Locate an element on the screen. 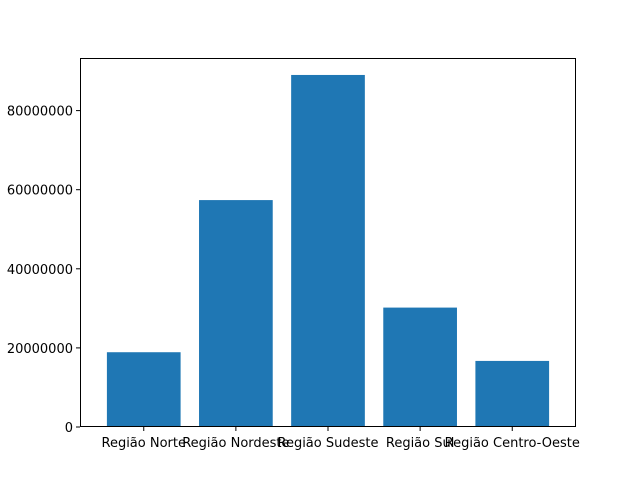  x-tick-label: Região Sudeste is located at coordinates (328, 443).